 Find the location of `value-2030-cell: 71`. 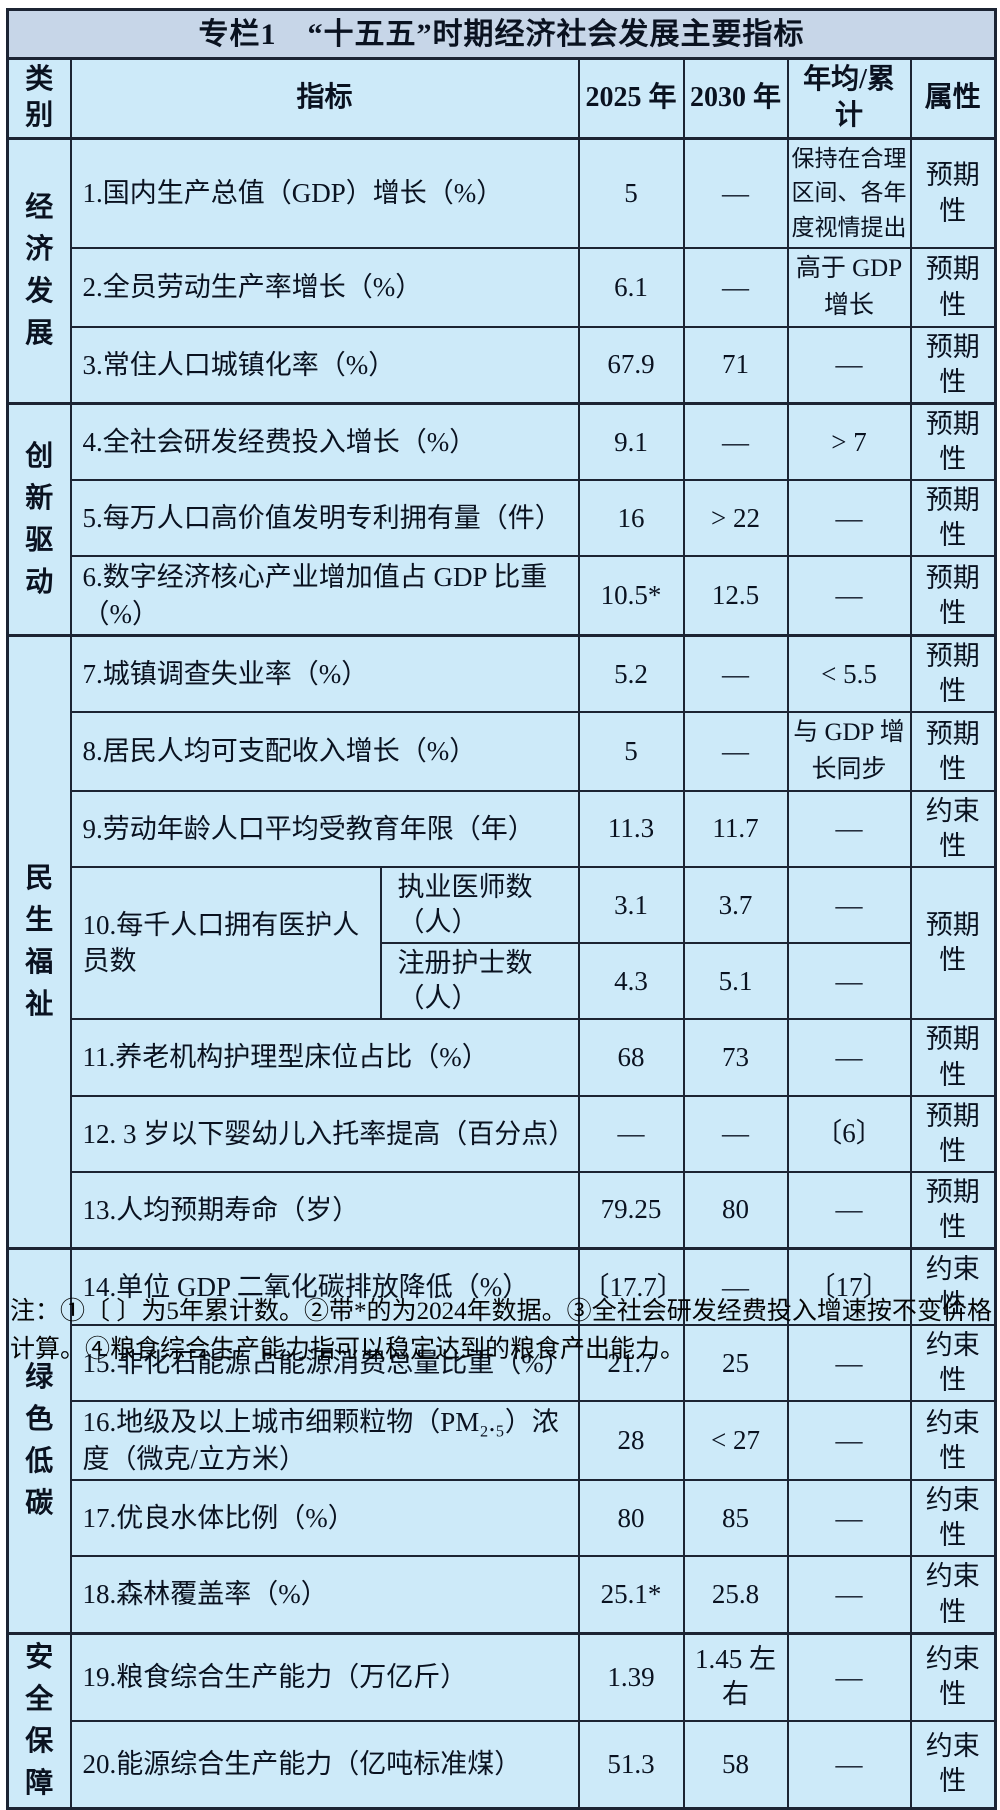

value-2030-cell: 71 is located at coordinates (735, 365).